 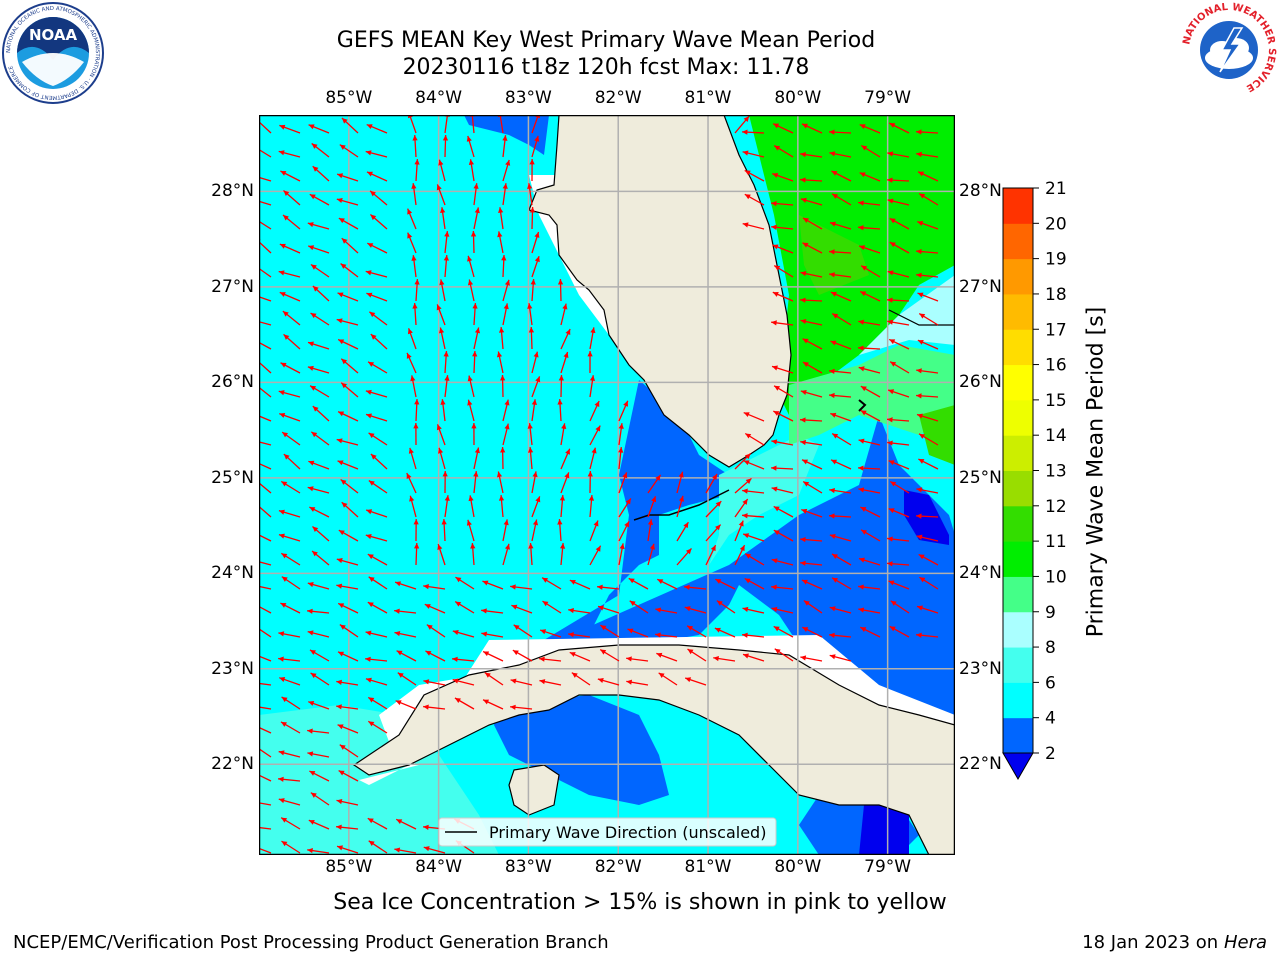 I want to click on cuba-land, so click(x=653, y=749).